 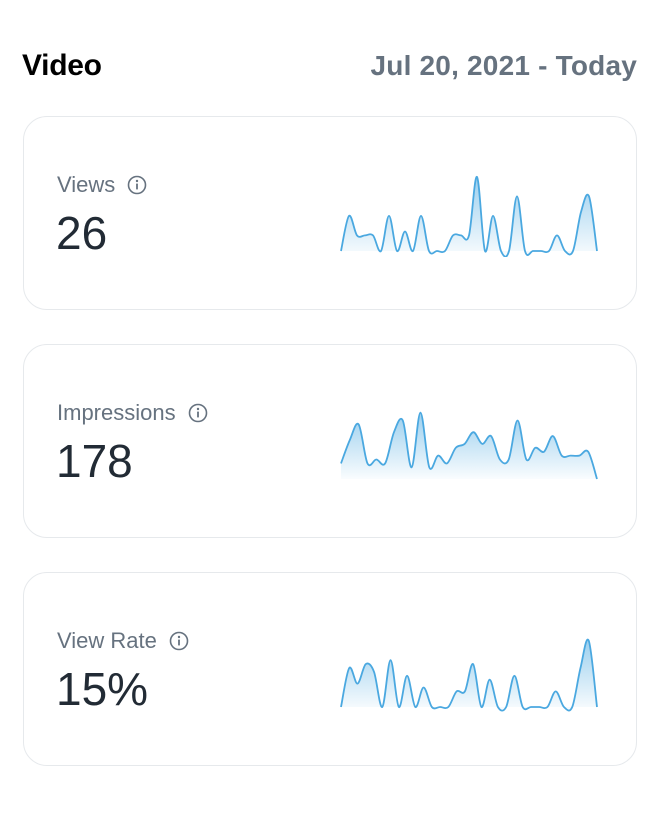 What do you see at coordinates (94, 461) in the screenshot?
I see `metric-value: 178` at bounding box center [94, 461].